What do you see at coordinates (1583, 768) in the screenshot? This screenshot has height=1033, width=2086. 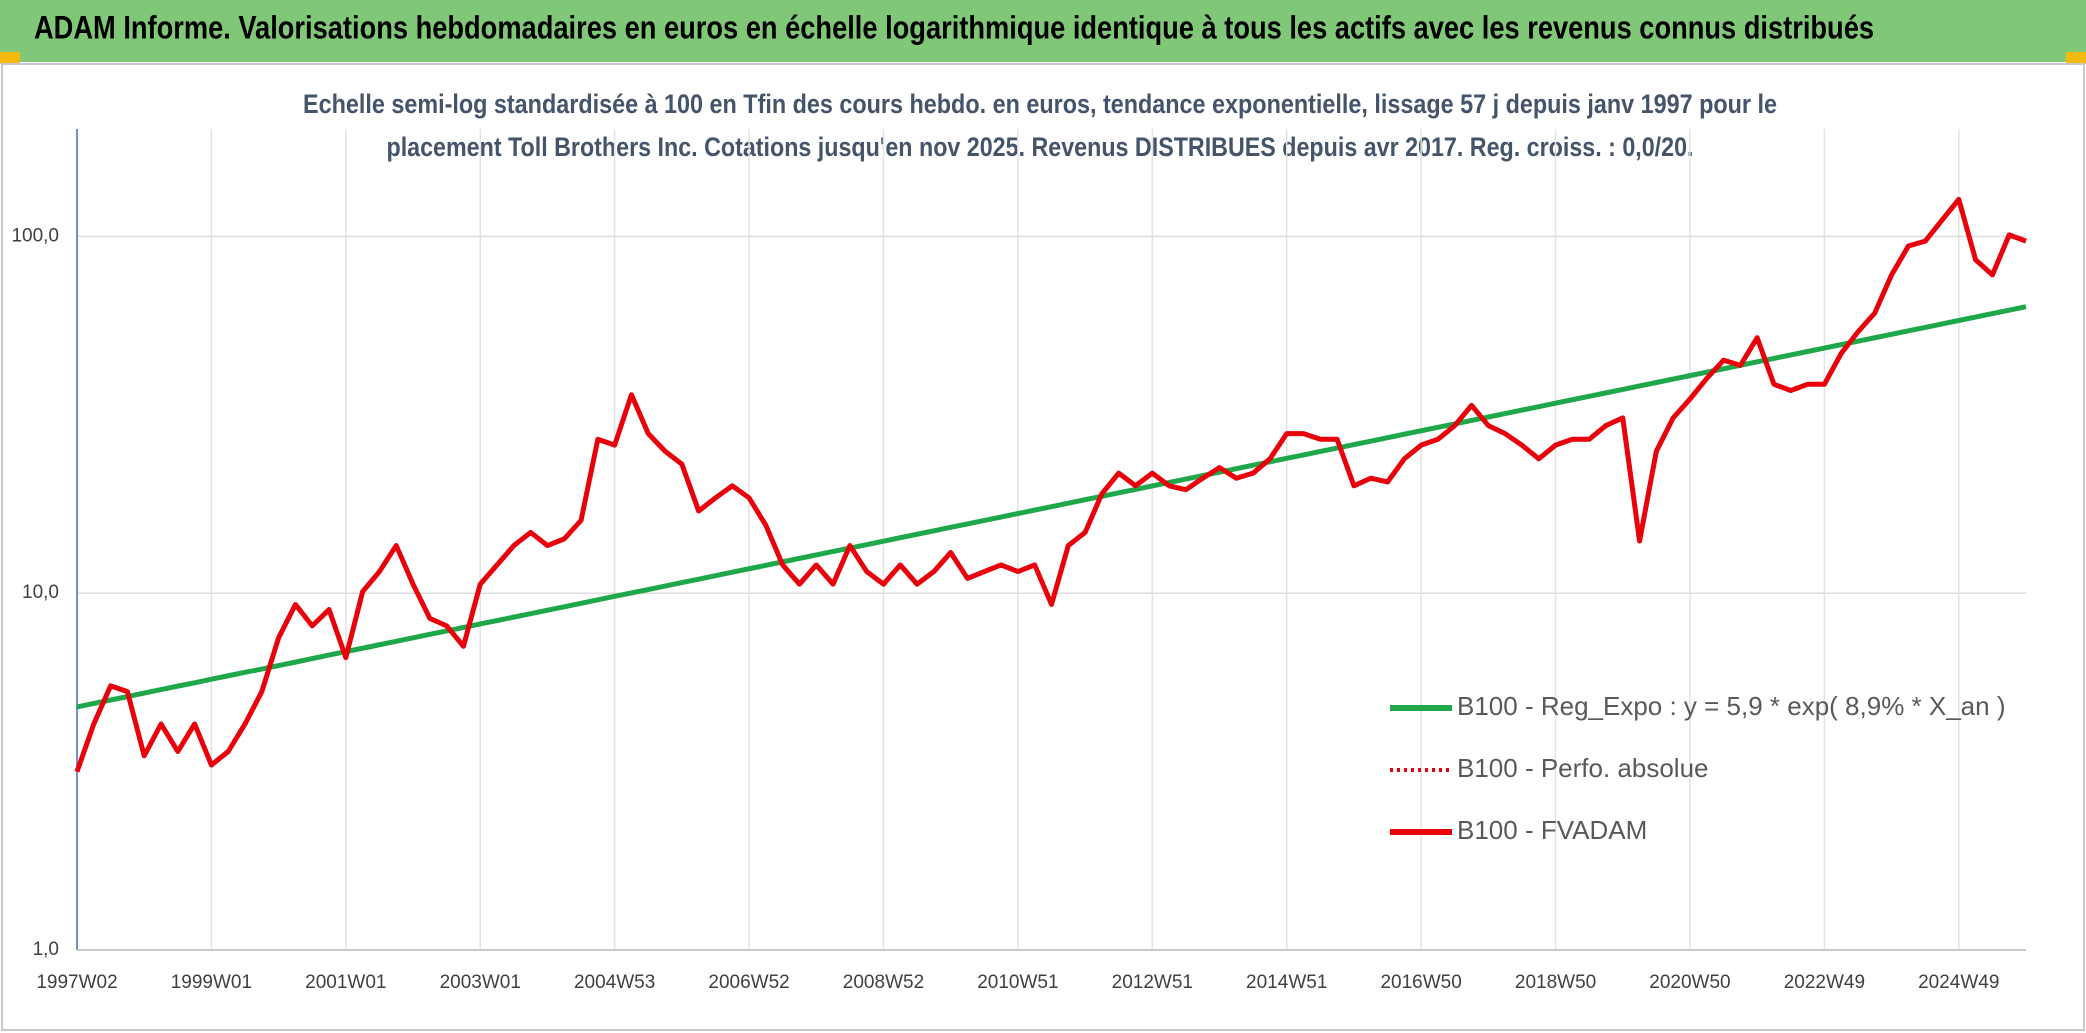 I see `legend-label: B100 - Perfo. absolue` at bounding box center [1583, 768].